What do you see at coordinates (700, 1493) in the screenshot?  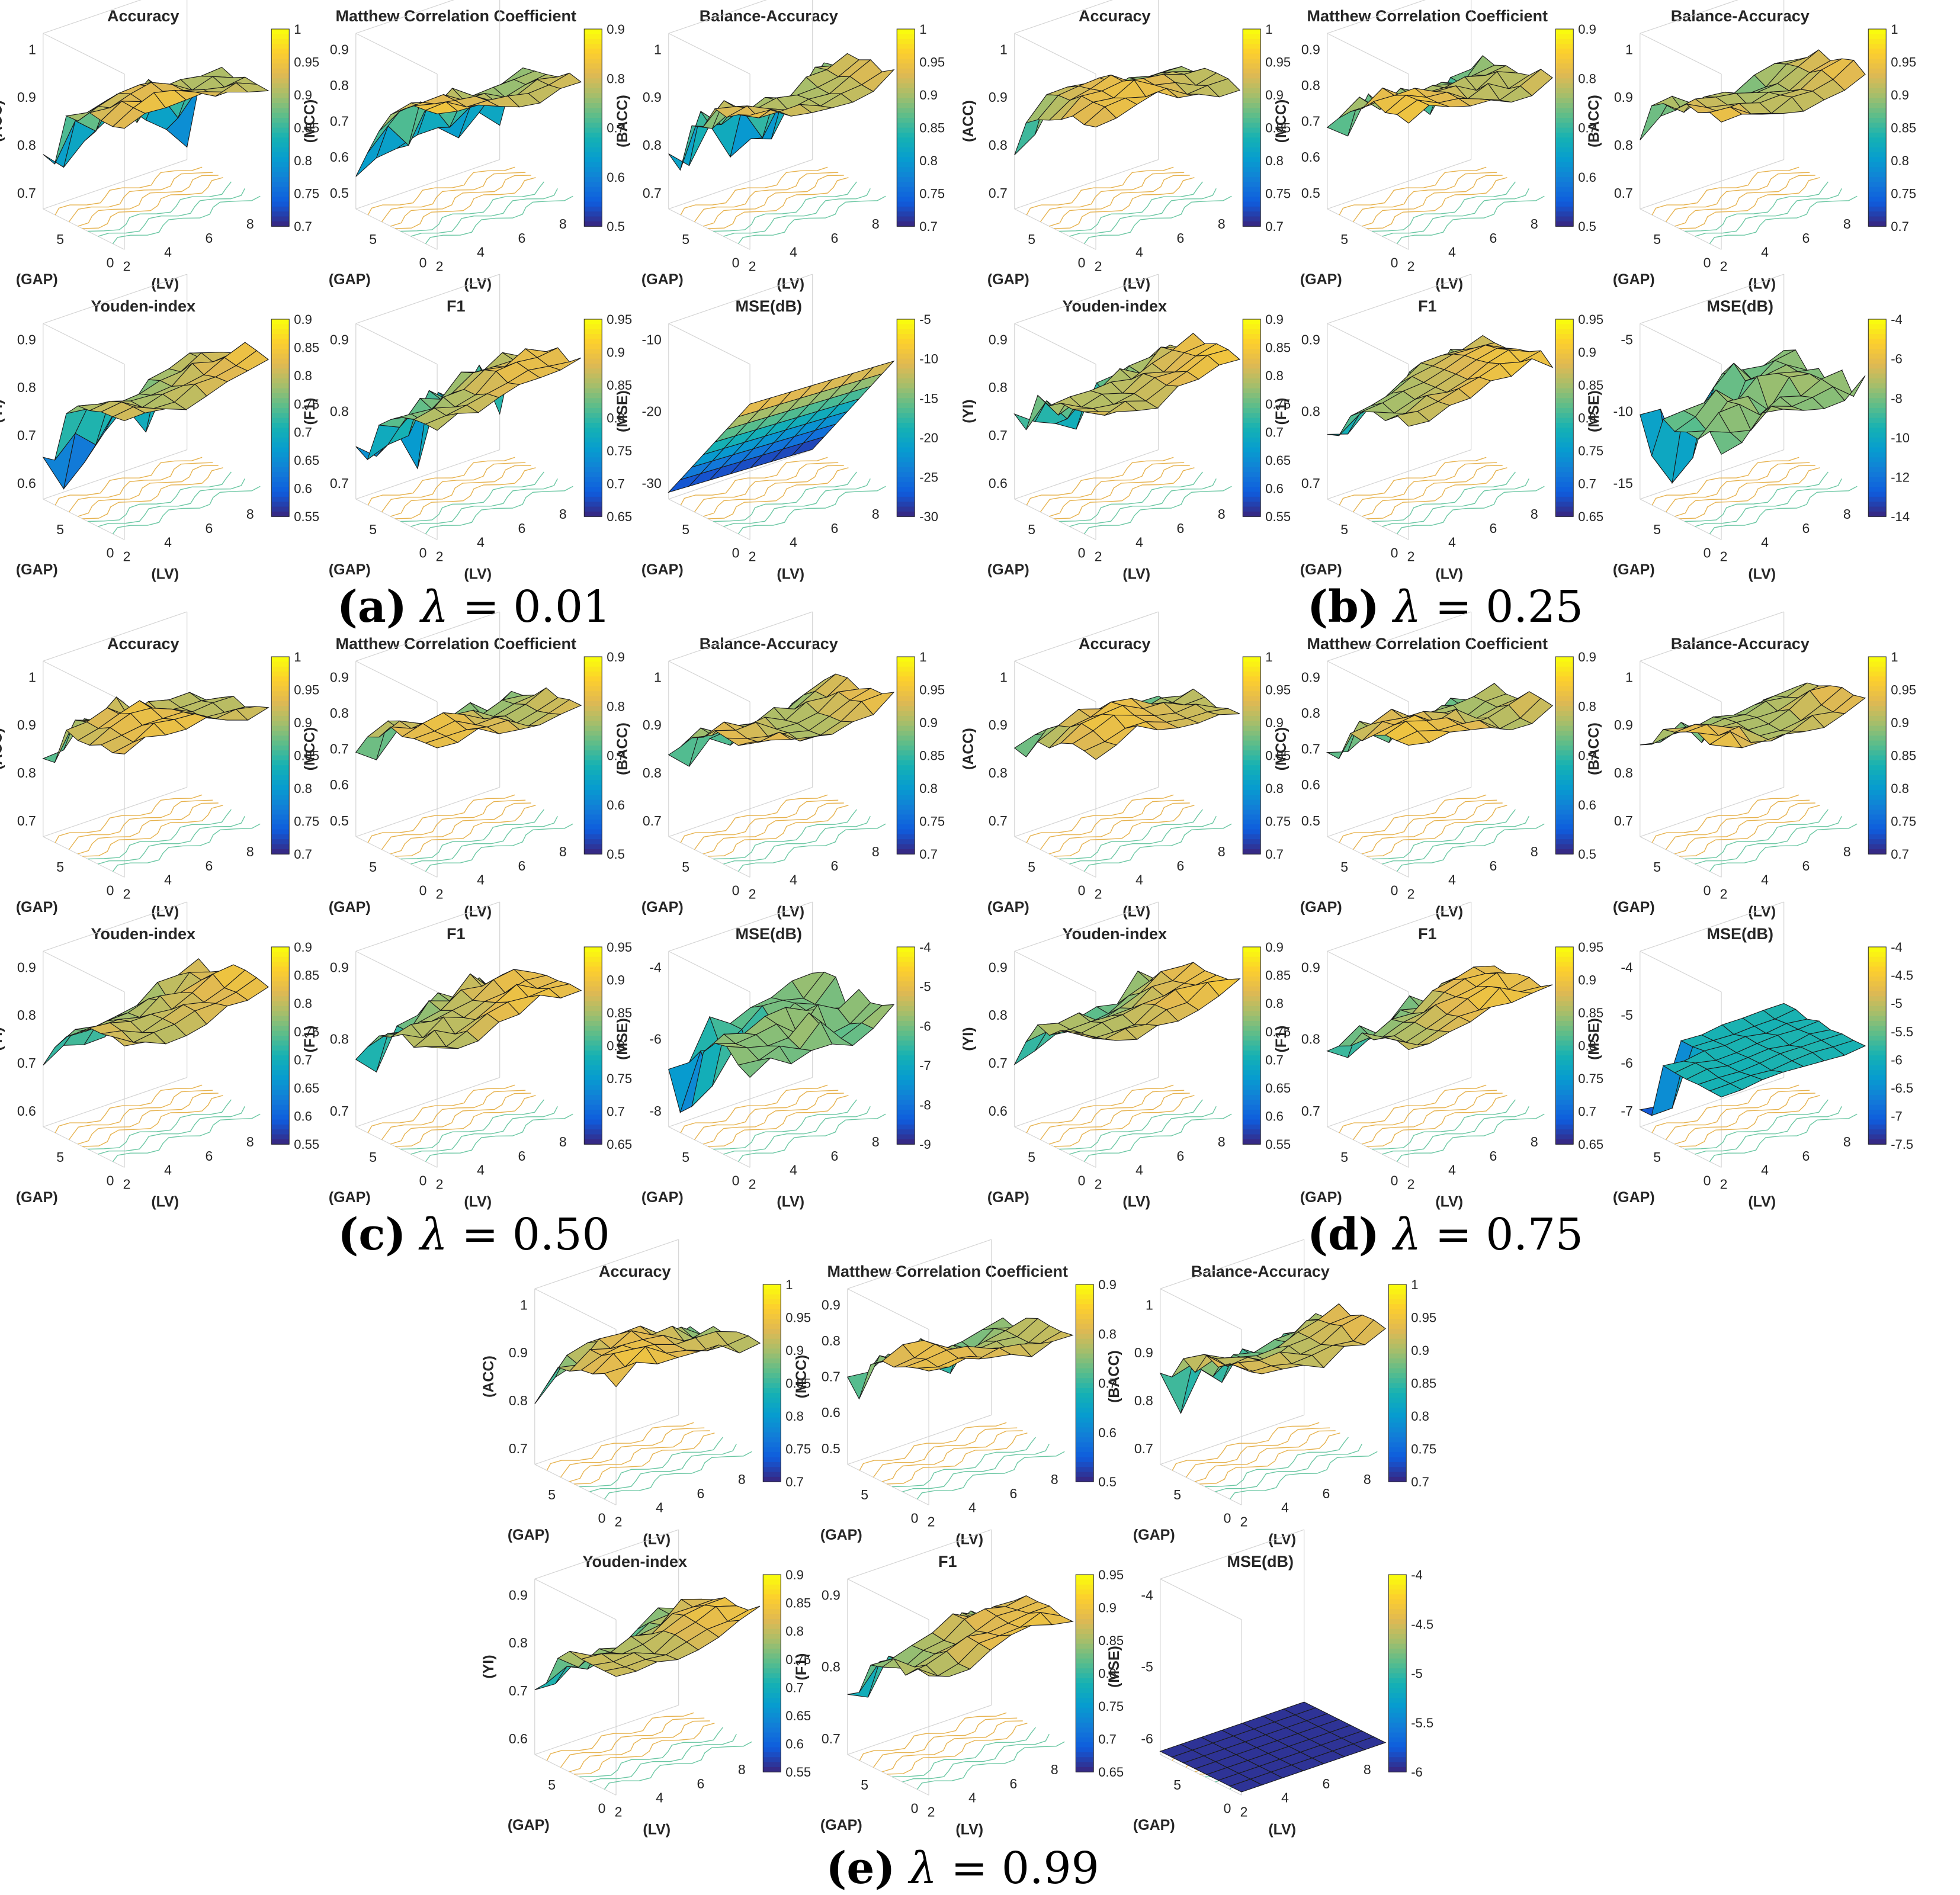 I see `x-tick-label: 6` at bounding box center [700, 1493].